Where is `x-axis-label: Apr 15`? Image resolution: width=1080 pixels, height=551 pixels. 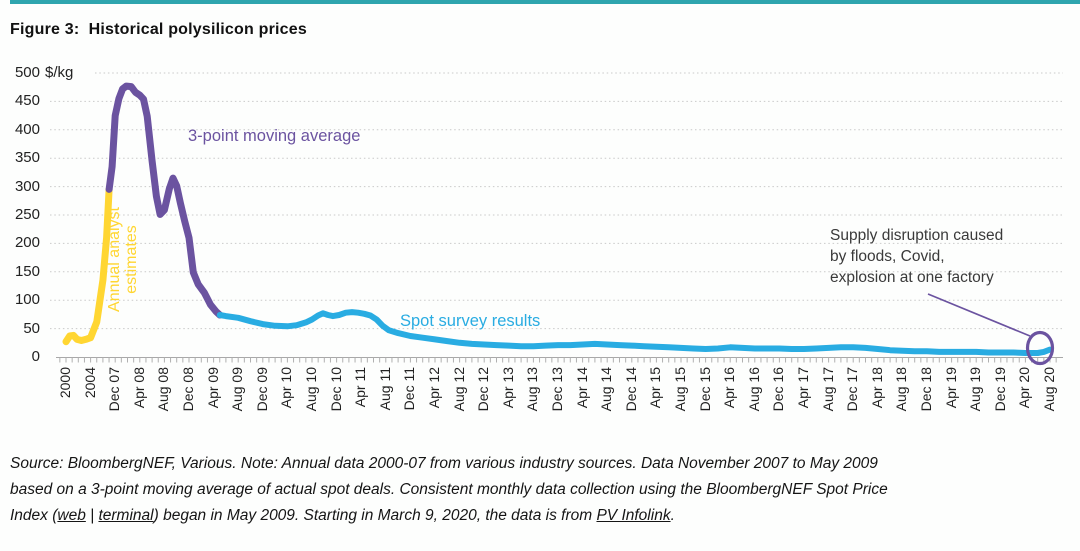
x-axis-label: Apr 15 is located at coordinates (655, 388).